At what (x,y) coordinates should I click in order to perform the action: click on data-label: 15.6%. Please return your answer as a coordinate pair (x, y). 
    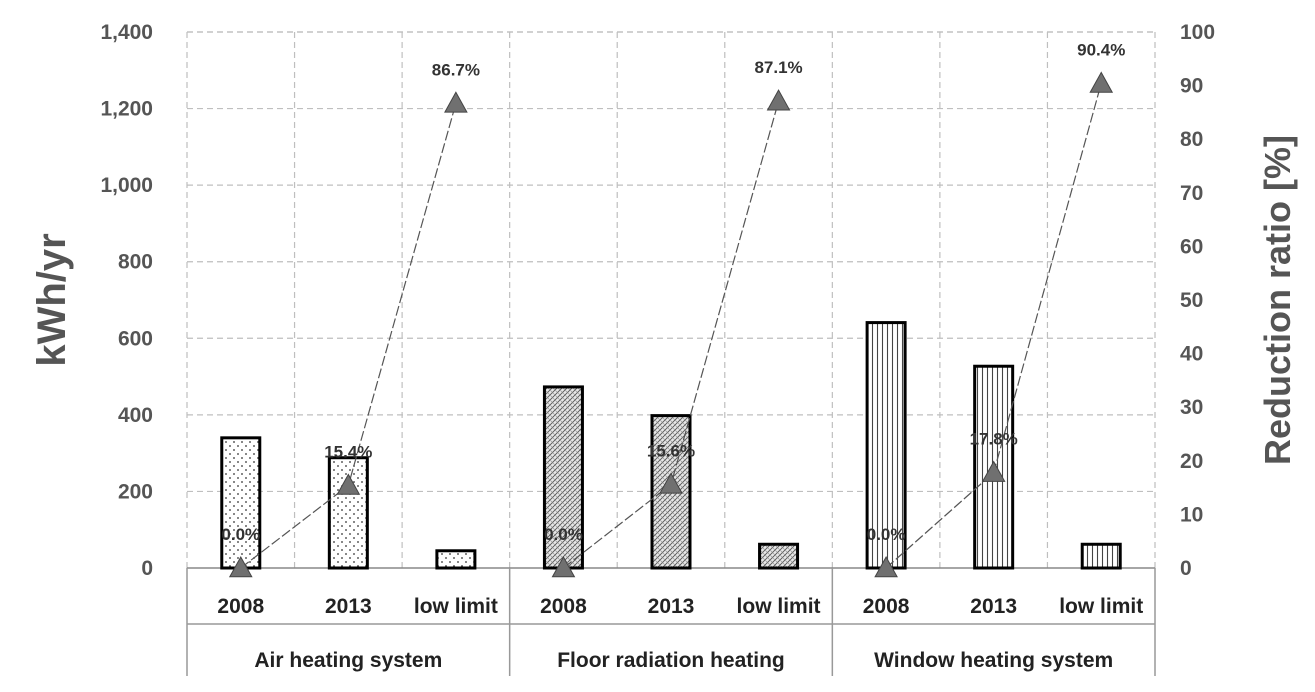
    Looking at the image, I should click on (671, 450).